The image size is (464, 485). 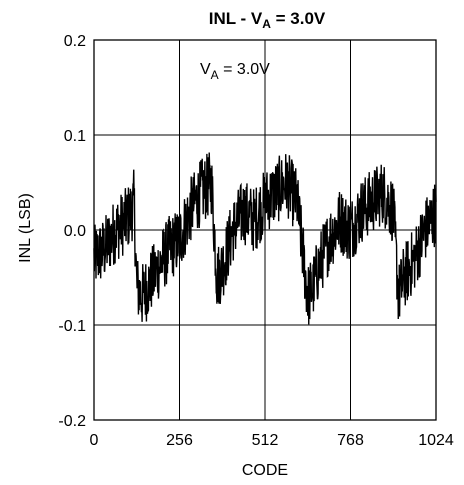 I want to click on title-prefix: INL - V, so click(x=236, y=18).